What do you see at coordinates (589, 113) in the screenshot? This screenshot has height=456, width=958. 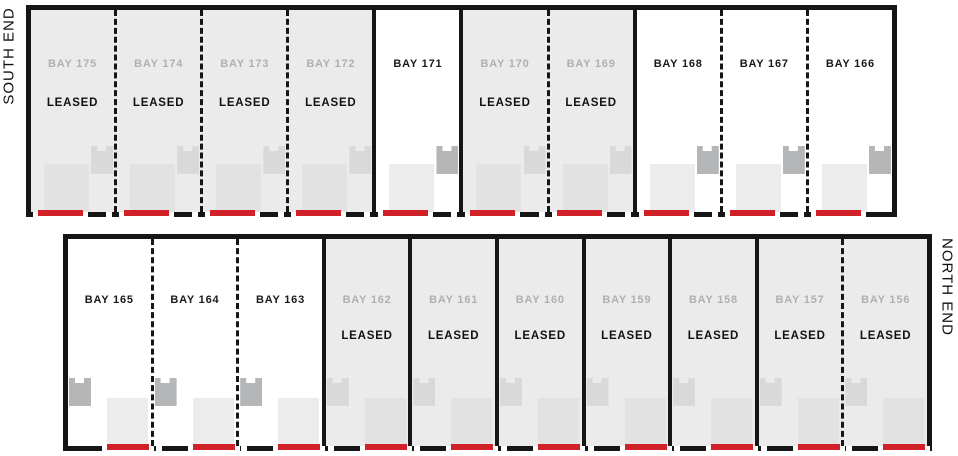 I see `bay-169: BAY 169 LEASED` at bounding box center [589, 113].